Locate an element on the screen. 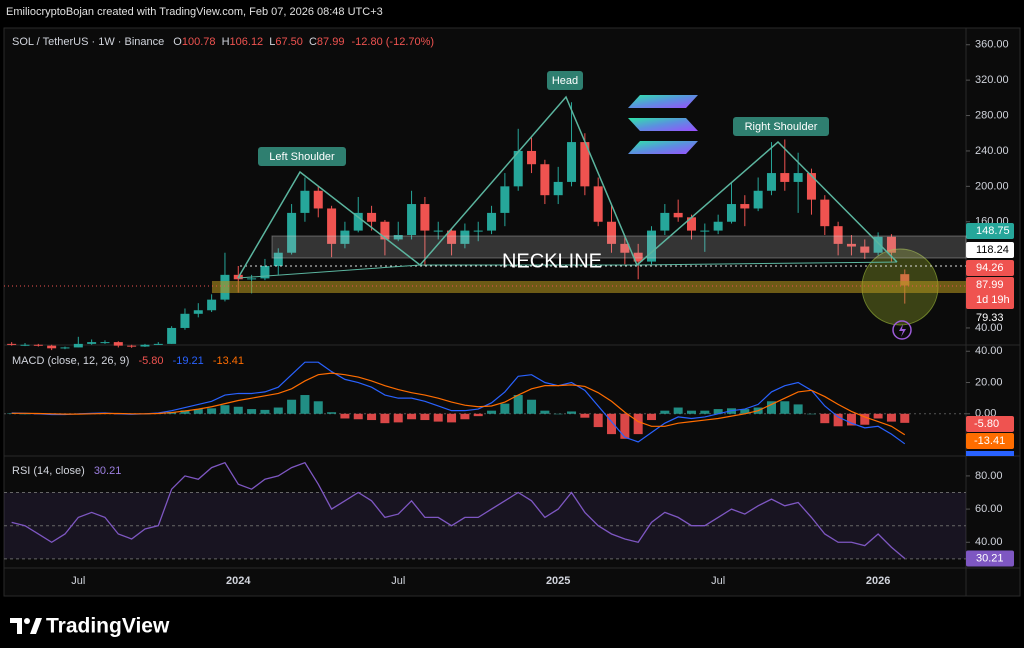 Image resolution: width=1024 pixels, height=648 pixels. price-badge-label: 94.26 is located at coordinates (990, 268).